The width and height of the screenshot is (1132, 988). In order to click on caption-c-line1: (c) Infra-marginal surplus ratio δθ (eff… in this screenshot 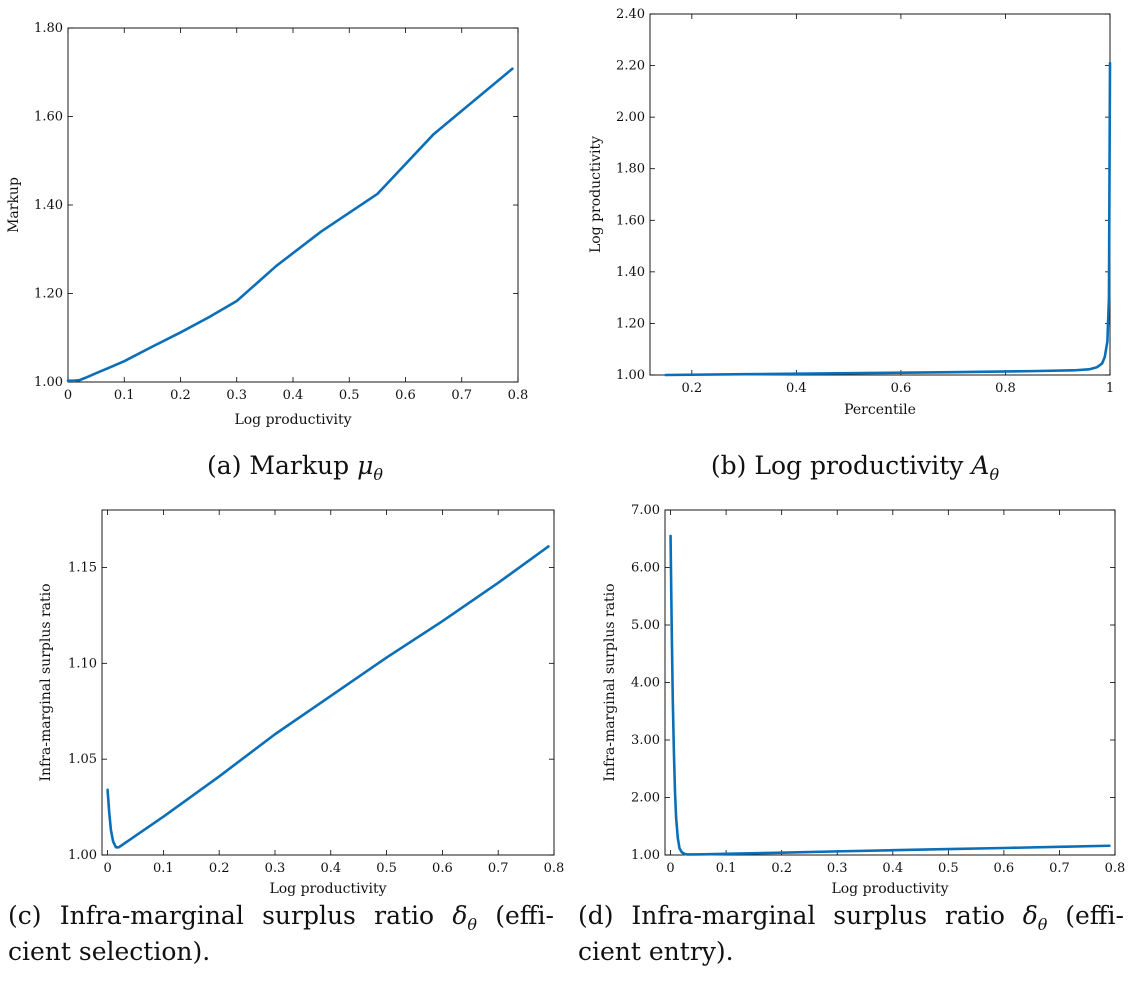, I will do `click(281, 918)`.